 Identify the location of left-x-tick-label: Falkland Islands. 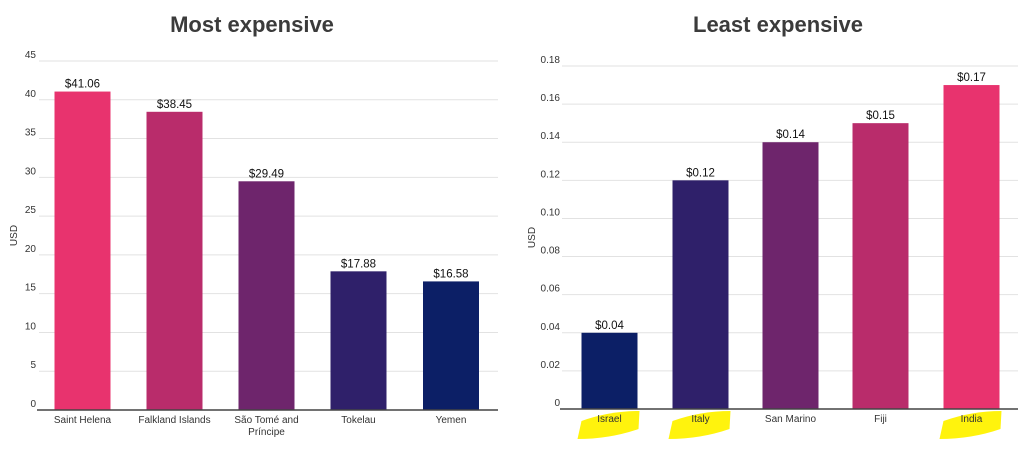
(174, 420).